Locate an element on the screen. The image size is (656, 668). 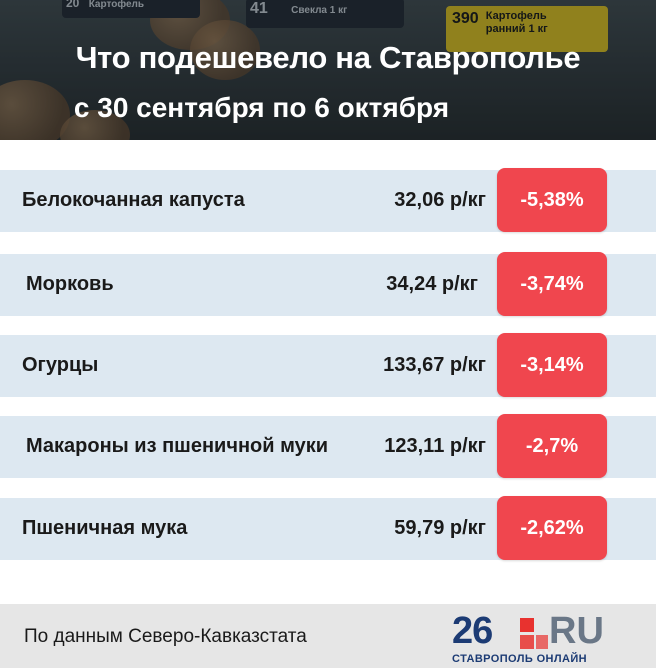
price-row: Белокочанная капуста 32,06 р/кг -5,38% is located at coordinates (328, 200).